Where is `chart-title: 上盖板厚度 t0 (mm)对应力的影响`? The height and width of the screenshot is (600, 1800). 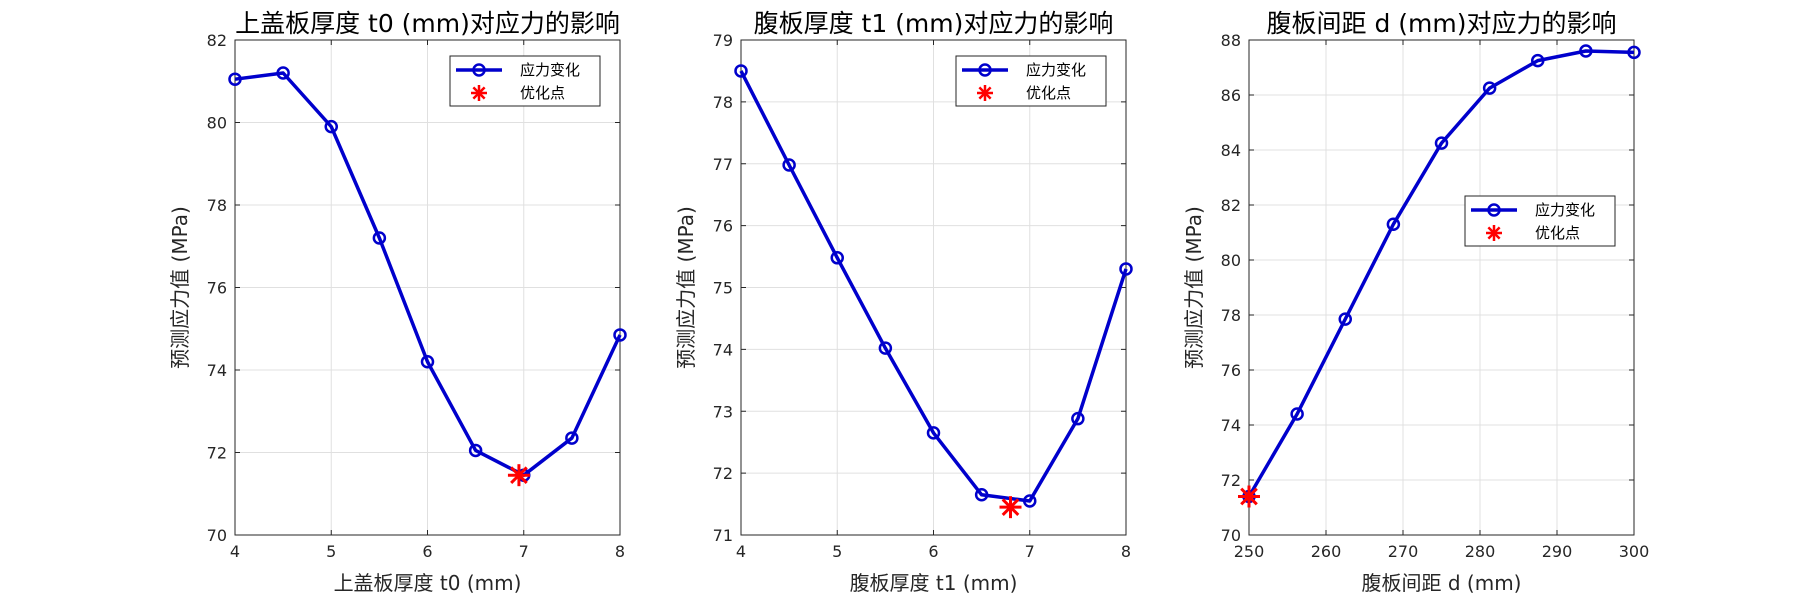 chart-title: 上盖板厚度 t0 (mm)对应力的影响 is located at coordinates (427, 23).